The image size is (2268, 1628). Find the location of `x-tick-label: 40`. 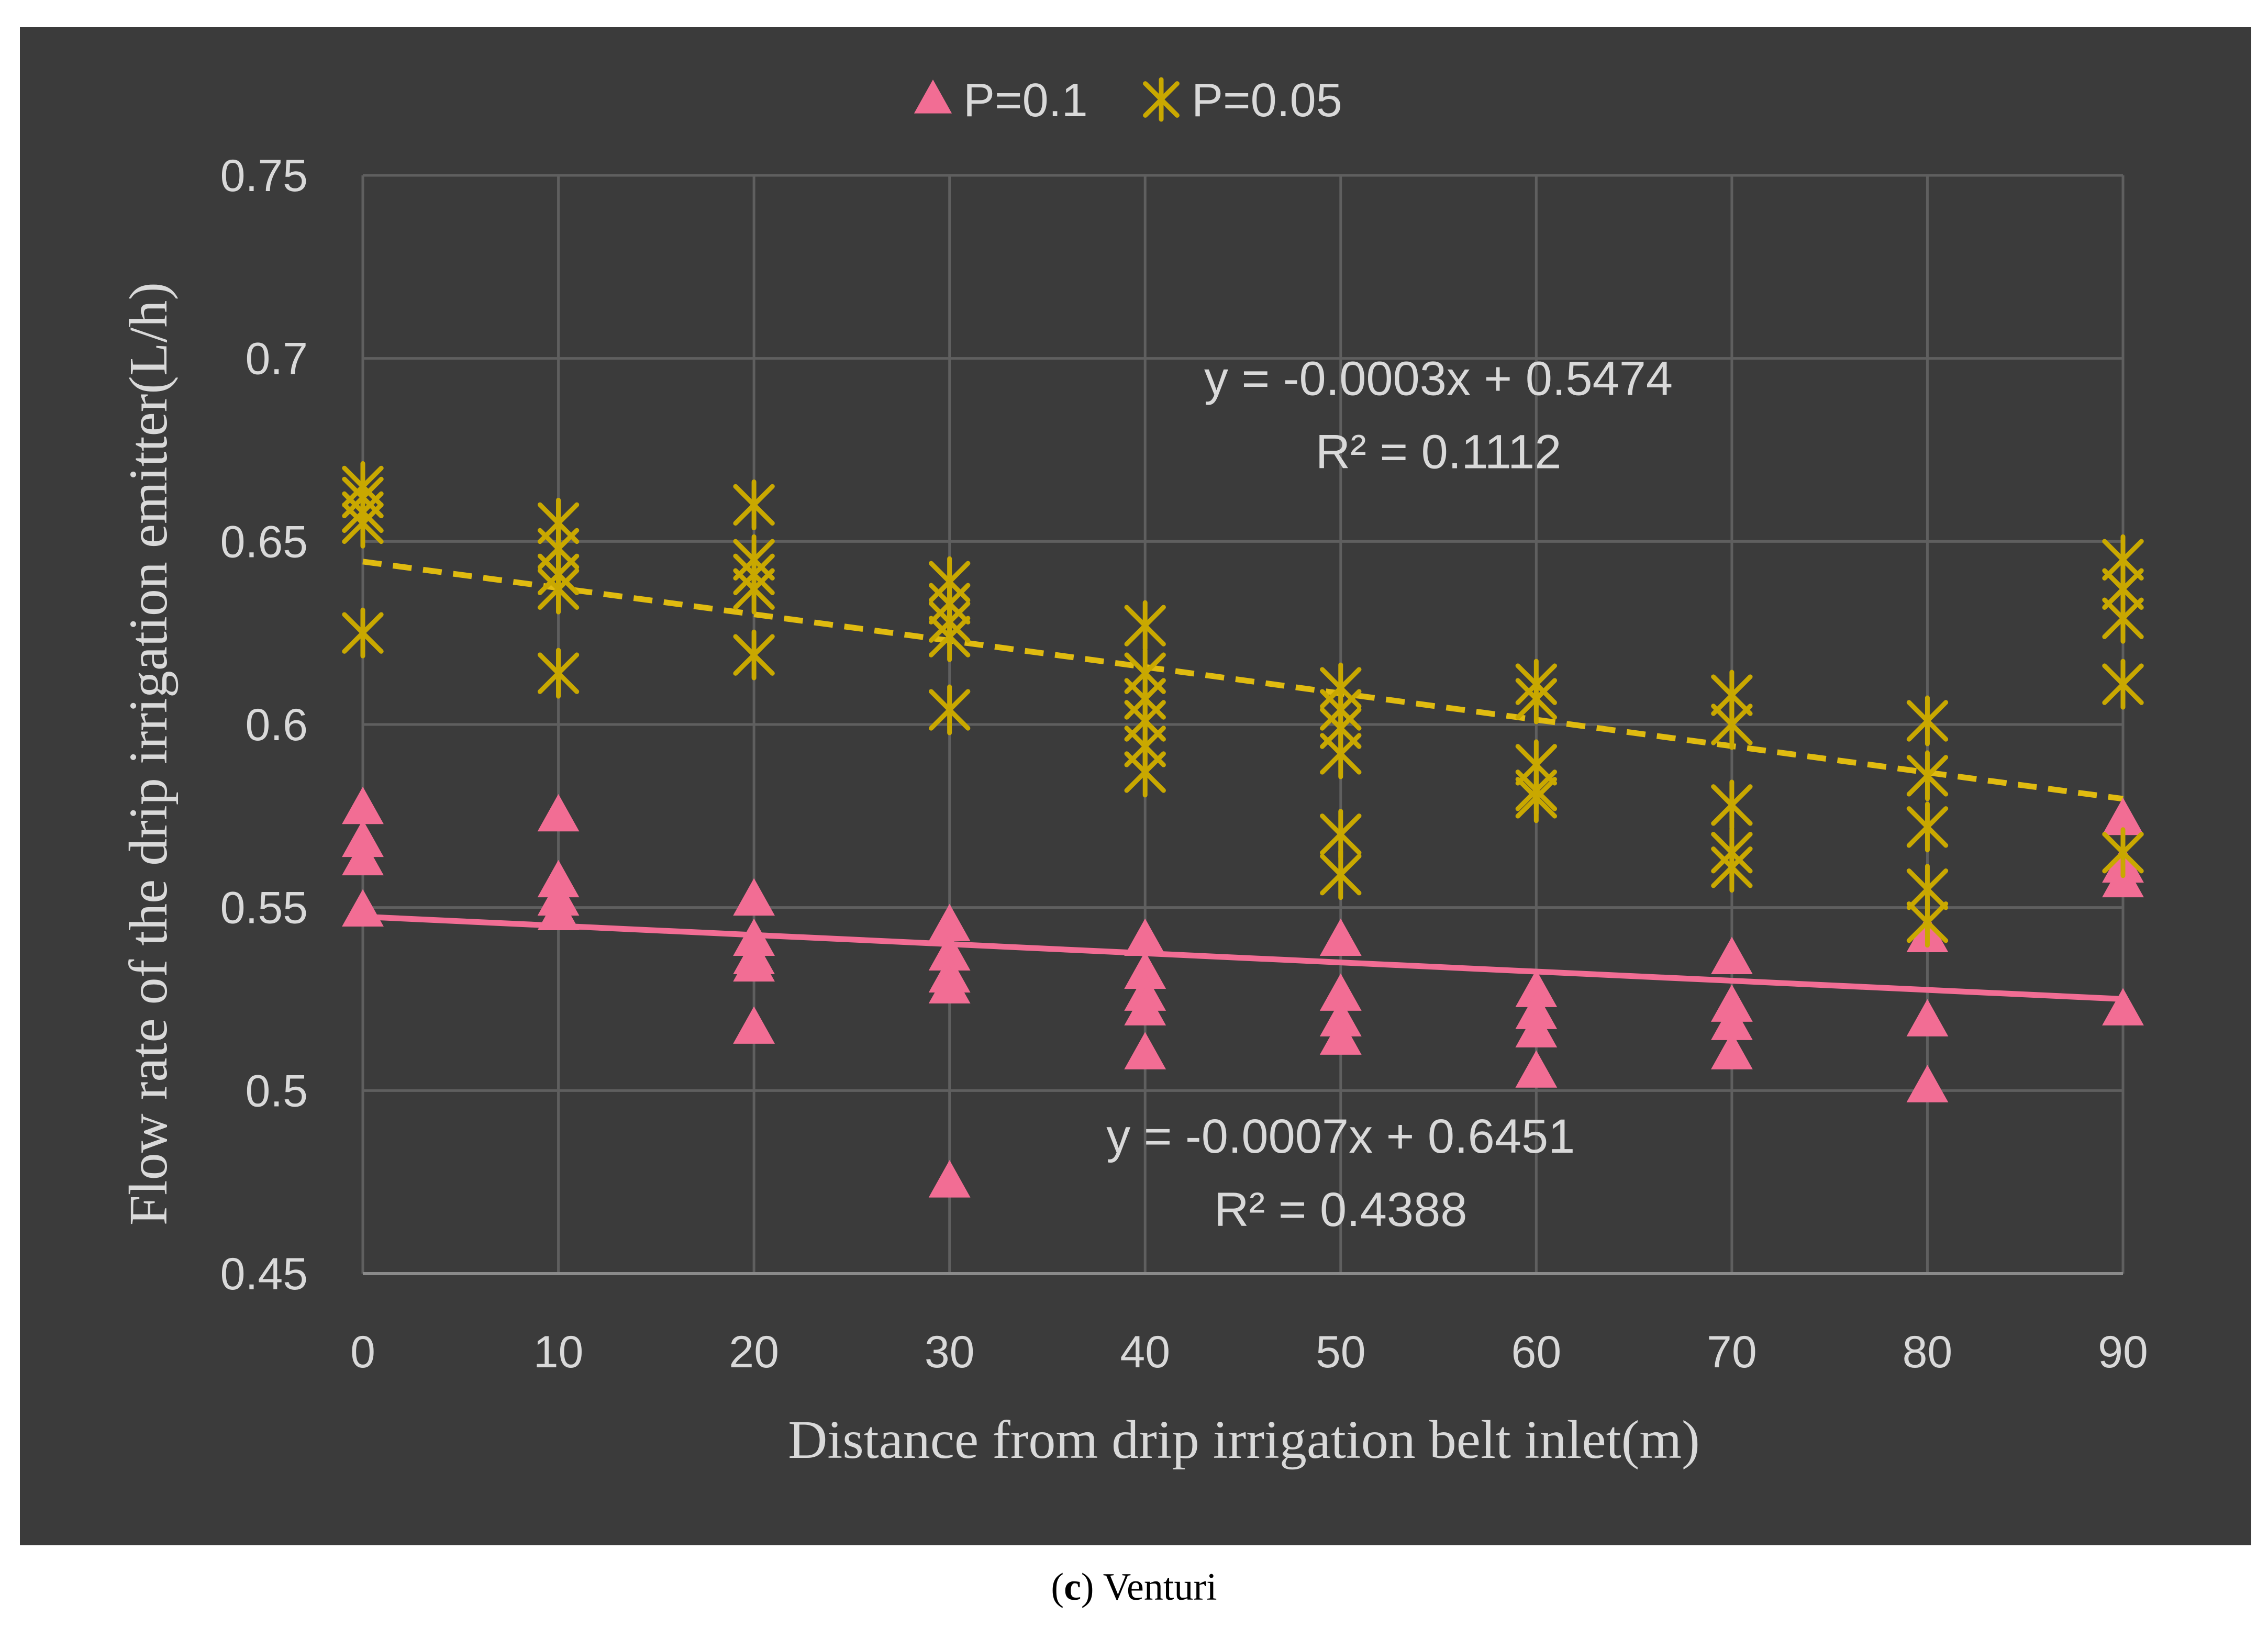

x-tick-label: 40 is located at coordinates (1145, 1352).